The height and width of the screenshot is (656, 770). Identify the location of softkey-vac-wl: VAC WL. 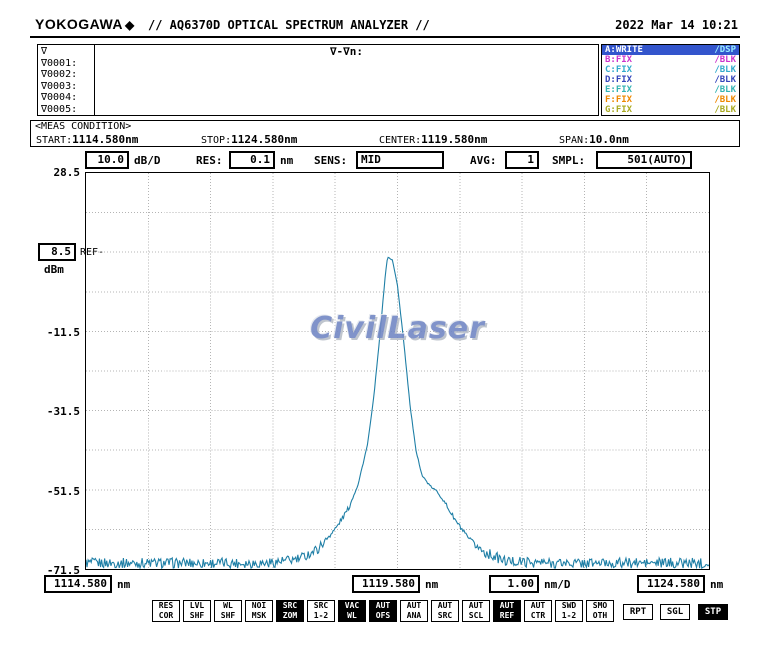
(352, 611).